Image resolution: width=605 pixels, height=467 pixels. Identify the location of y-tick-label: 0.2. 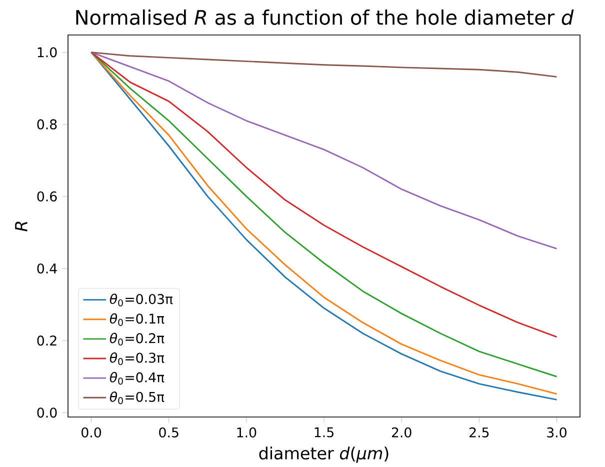
(46, 340).